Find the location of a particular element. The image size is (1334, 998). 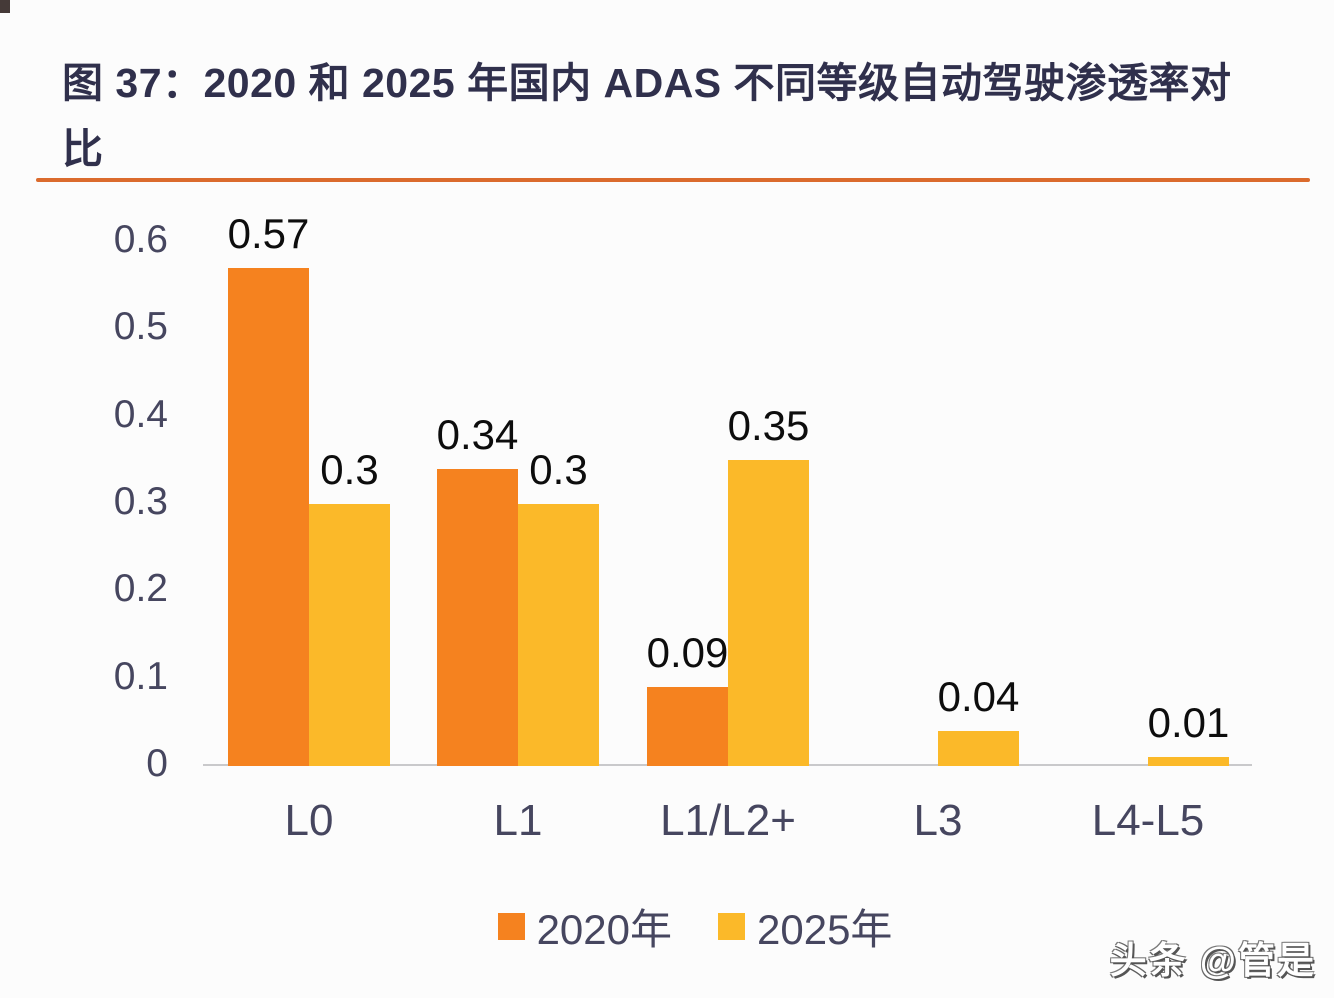

legend-item-2025年: 2025年 is located at coordinates (805, 926).